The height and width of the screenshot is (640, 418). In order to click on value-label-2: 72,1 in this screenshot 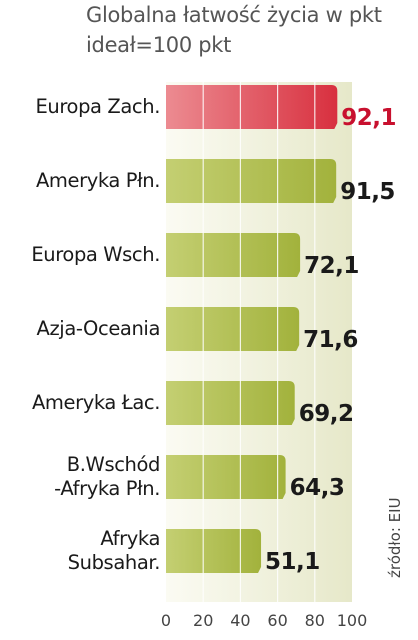, I will do `click(331, 266)`.